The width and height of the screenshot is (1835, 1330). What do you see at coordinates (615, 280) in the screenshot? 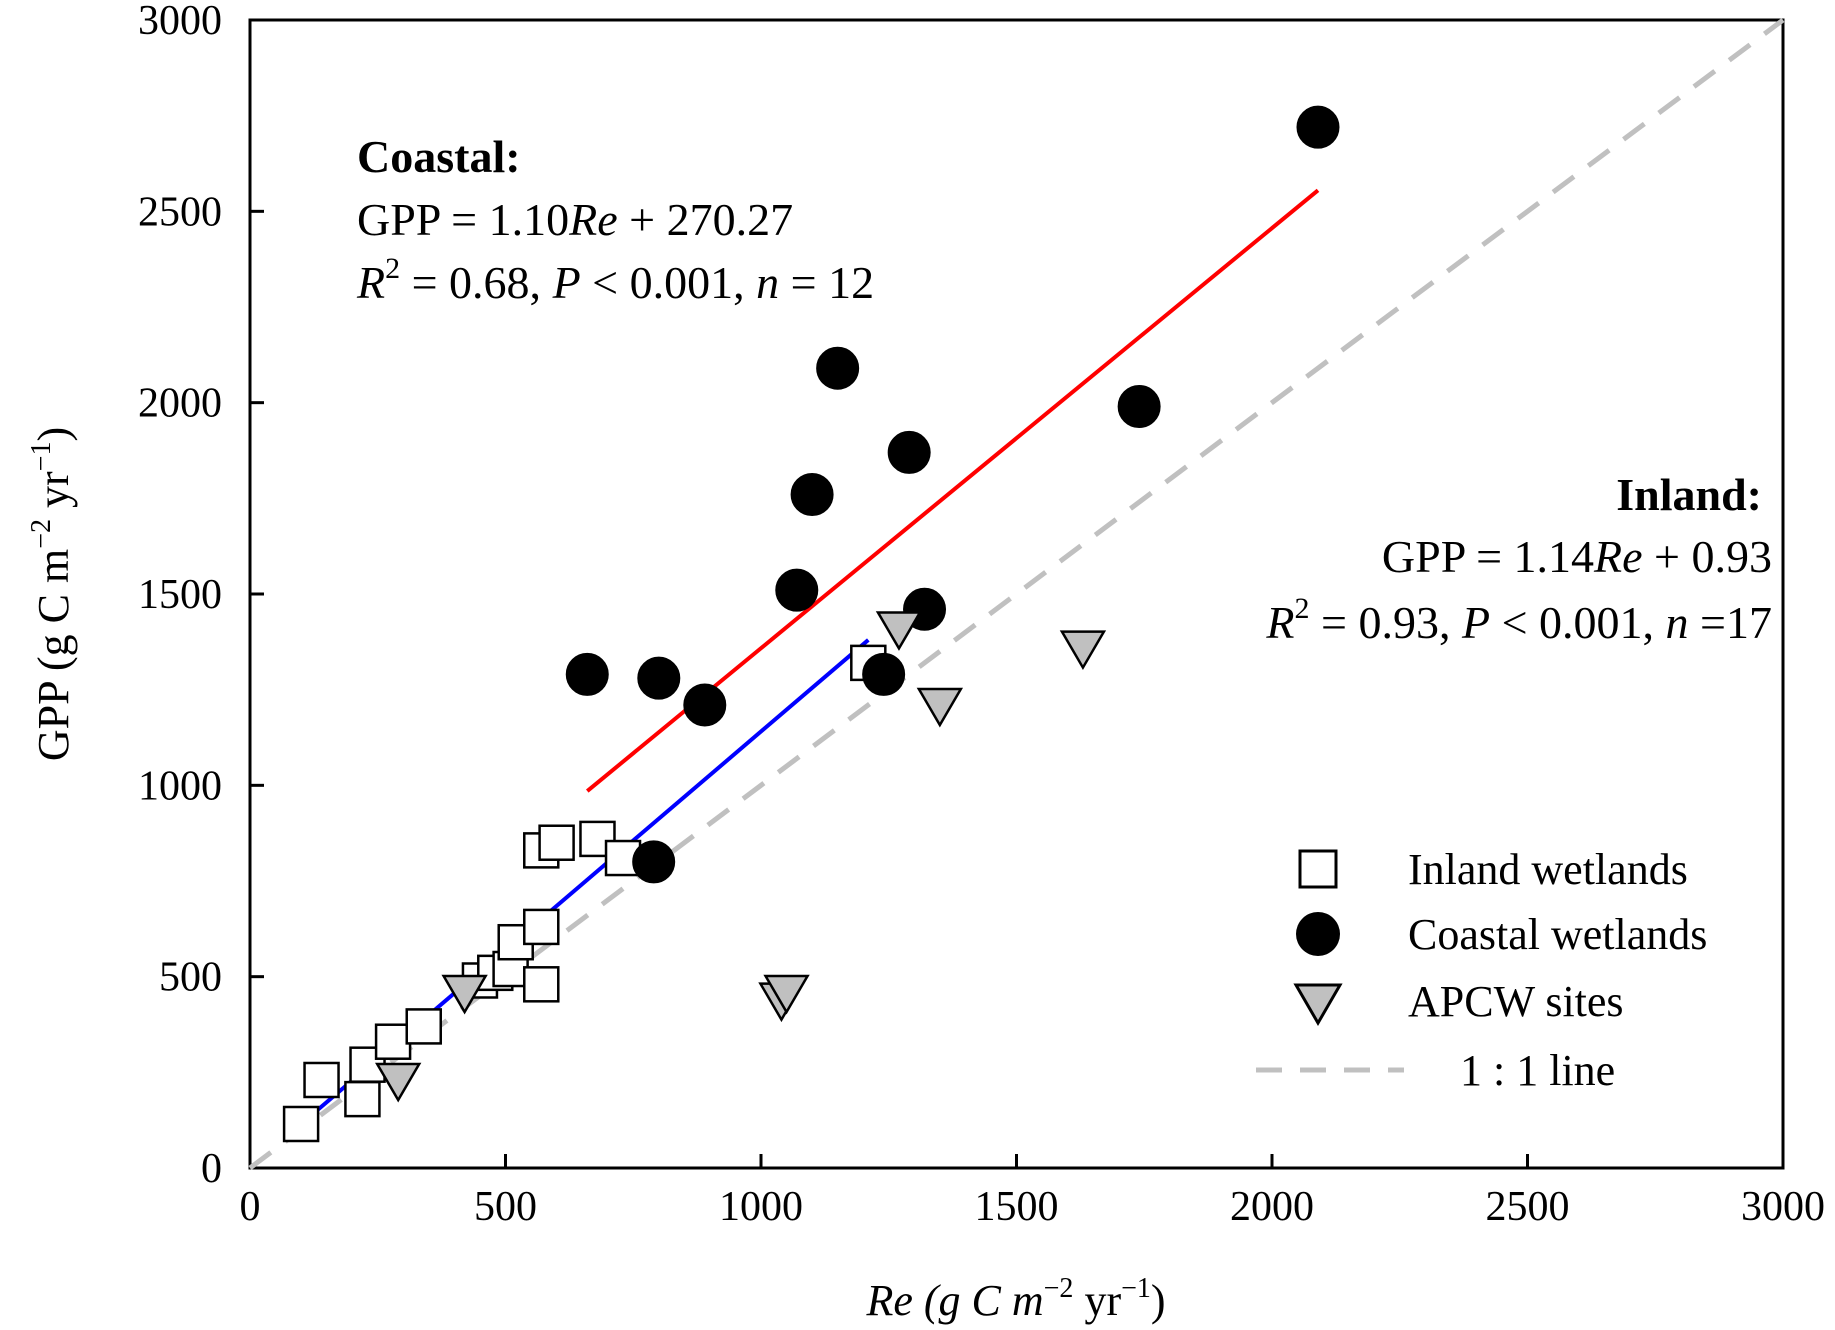
I see `coastal-stats: R2 = 0.68, P < 0.001, n = 12` at bounding box center [615, 280].